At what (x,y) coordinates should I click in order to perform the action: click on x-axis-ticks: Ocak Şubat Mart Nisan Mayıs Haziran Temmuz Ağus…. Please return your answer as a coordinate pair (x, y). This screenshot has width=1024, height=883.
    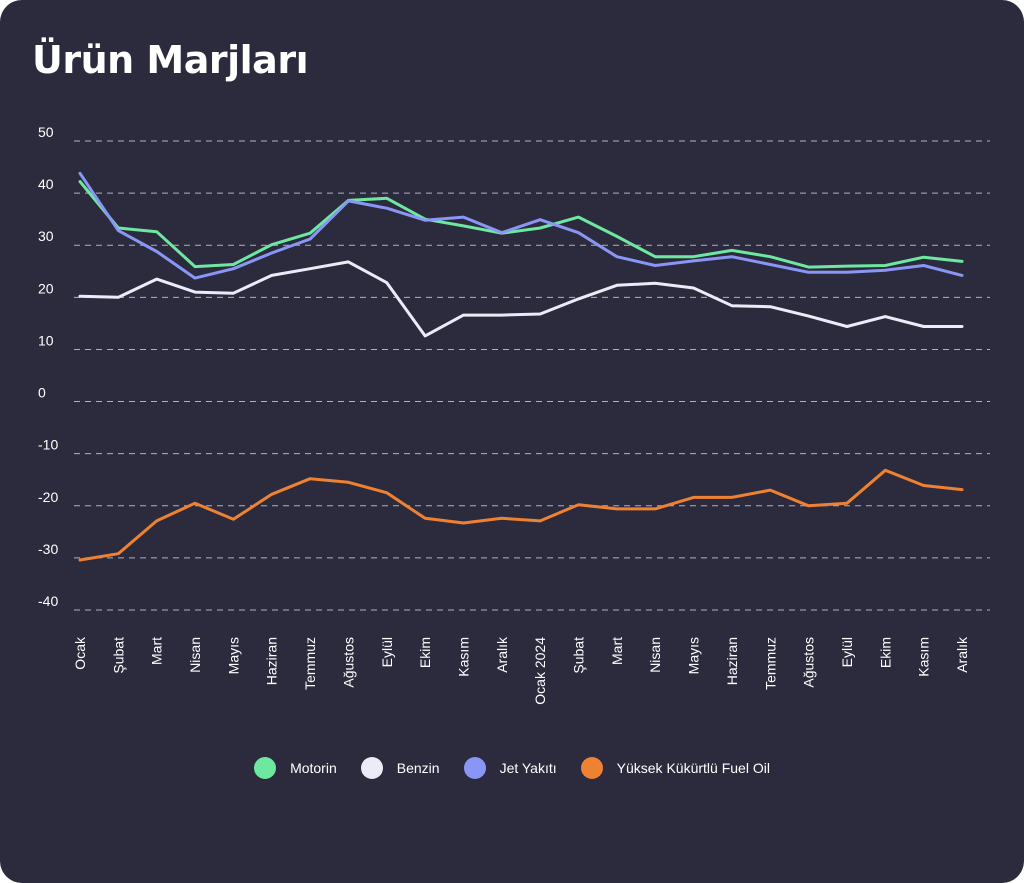
    Looking at the image, I should click on (521, 670).